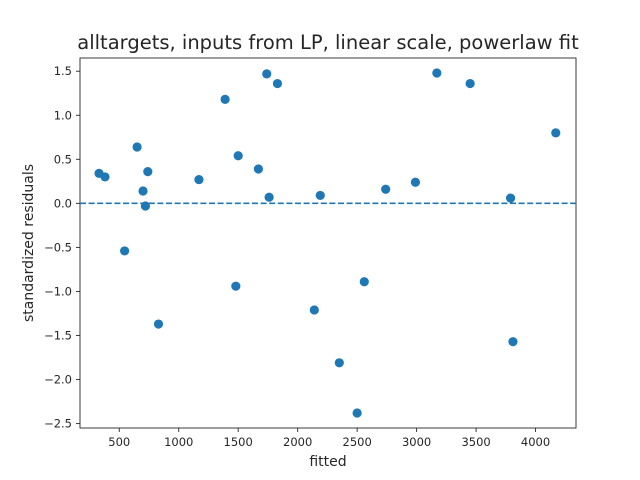 The width and height of the screenshot is (640, 480). What do you see at coordinates (58, 247) in the screenshot?
I see `y-tick-label: −0.5` at bounding box center [58, 247].